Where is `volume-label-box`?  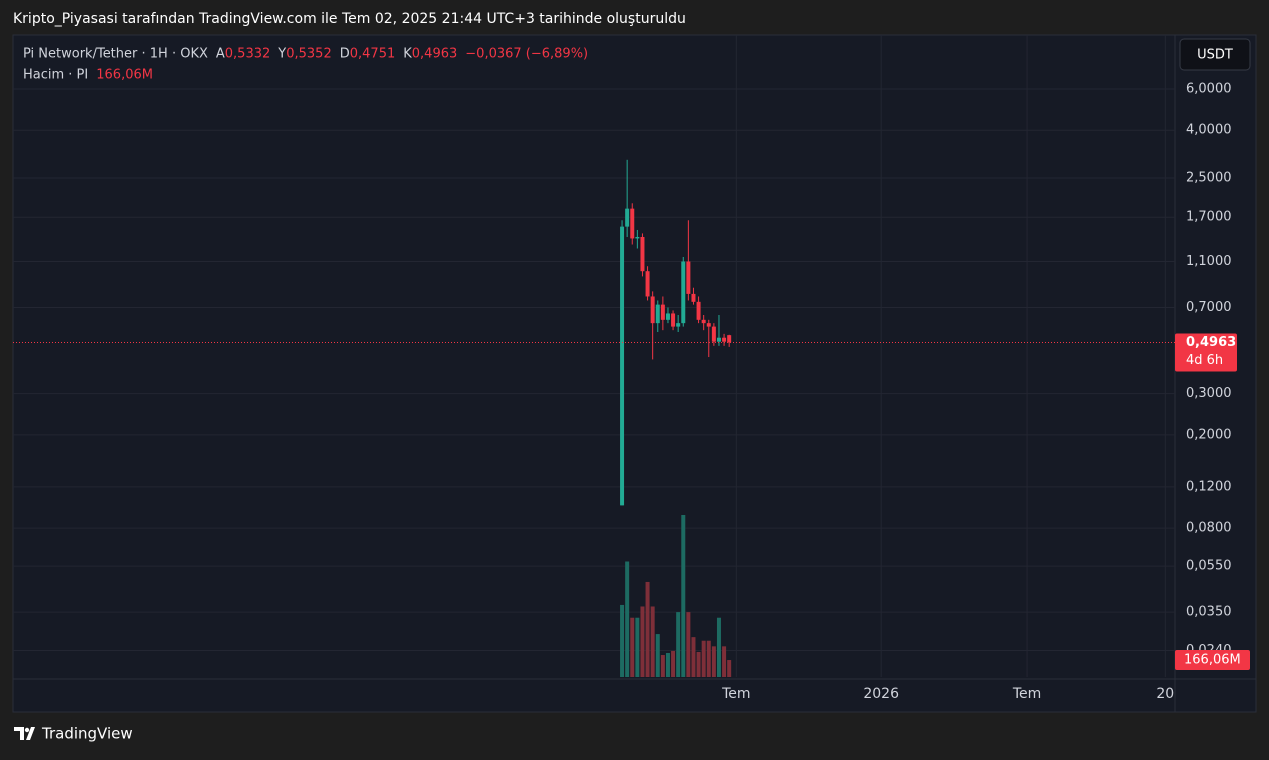
volume-label-box is located at coordinates (1212, 660).